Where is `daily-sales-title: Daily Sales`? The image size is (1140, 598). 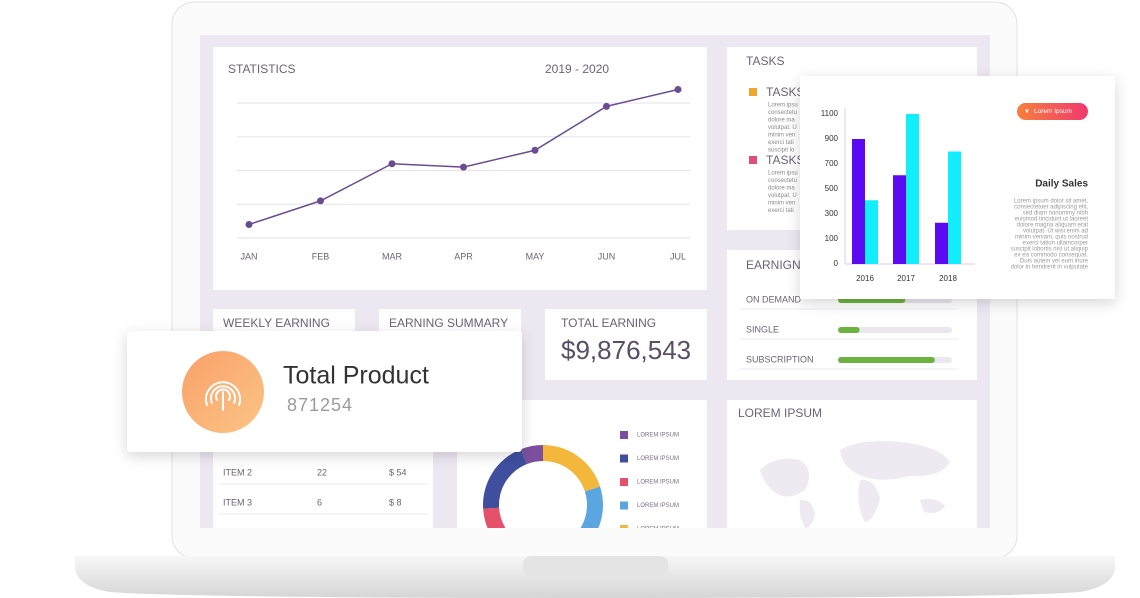 daily-sales-title: Daily Sales is located at coordinates (1061, 184).